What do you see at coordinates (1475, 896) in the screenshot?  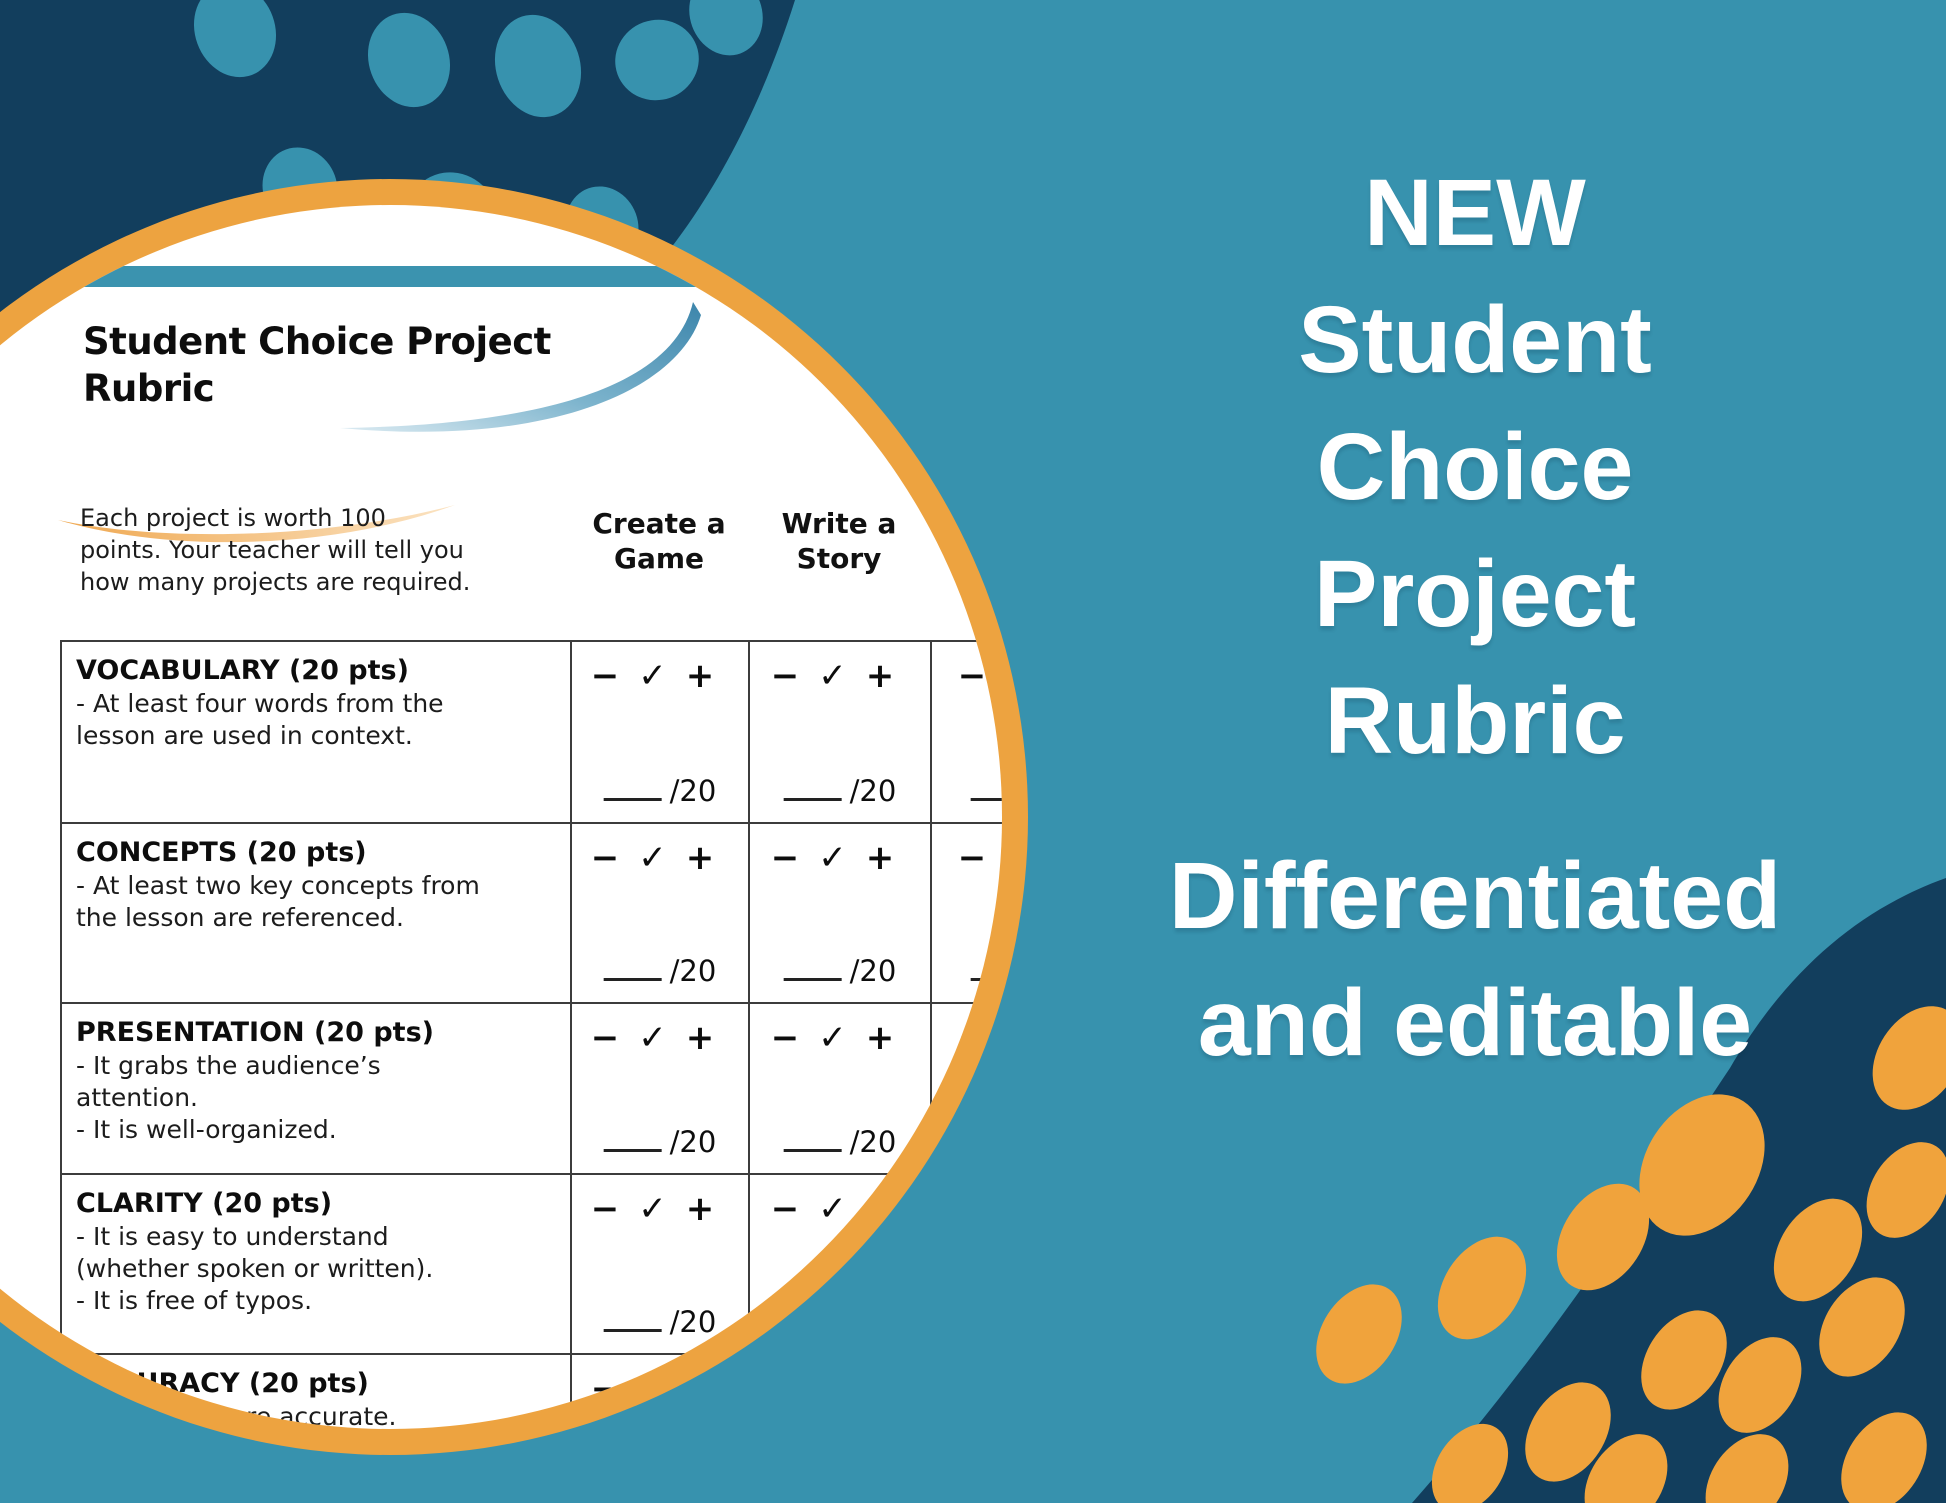 I see `promo-subtitle-line: Differentiated` at bounding box center [1475, 896].